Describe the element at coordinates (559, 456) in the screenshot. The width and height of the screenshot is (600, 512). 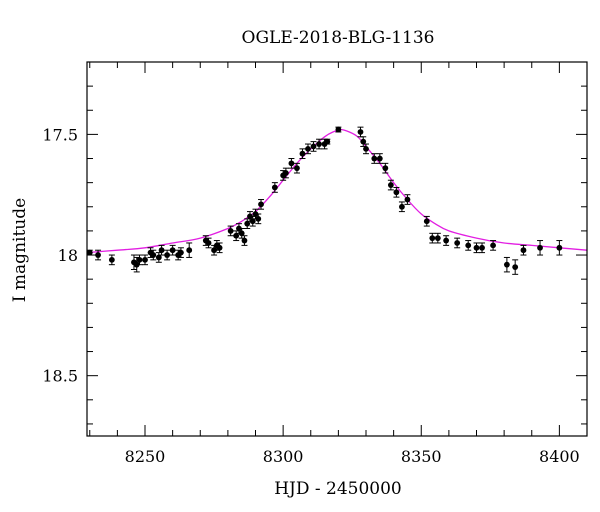
I see `x-tick-label: 8400` at that location.